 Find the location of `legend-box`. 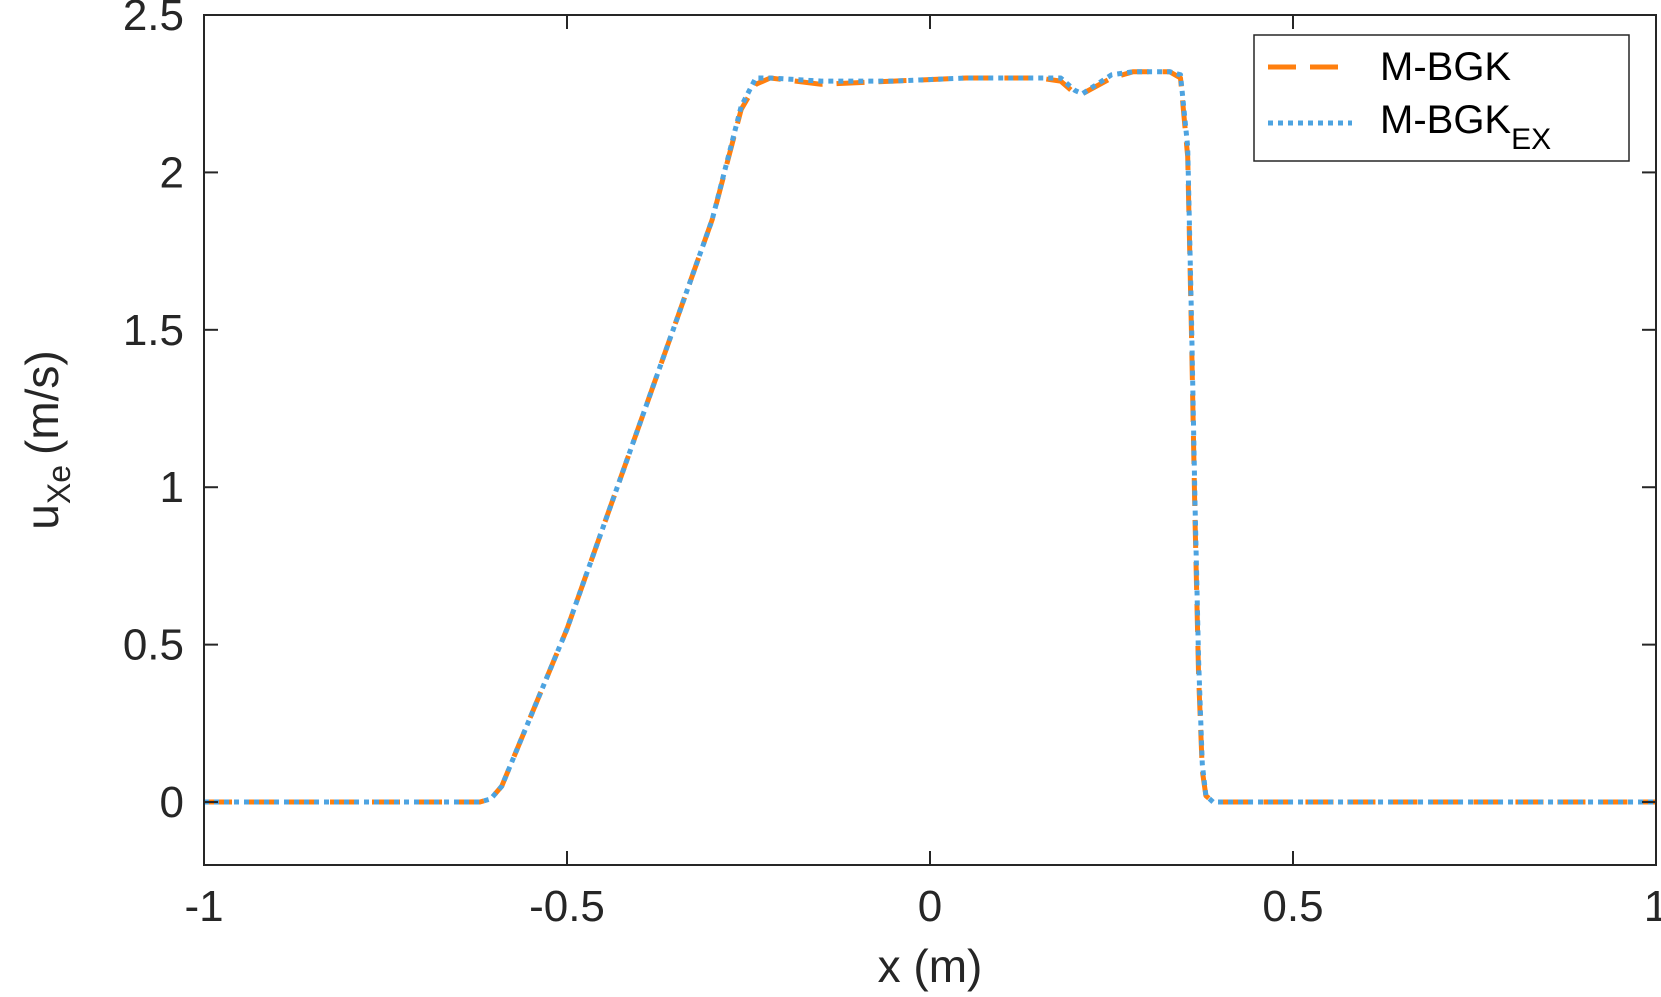

legend-box is located at coordinates (1441, 98).